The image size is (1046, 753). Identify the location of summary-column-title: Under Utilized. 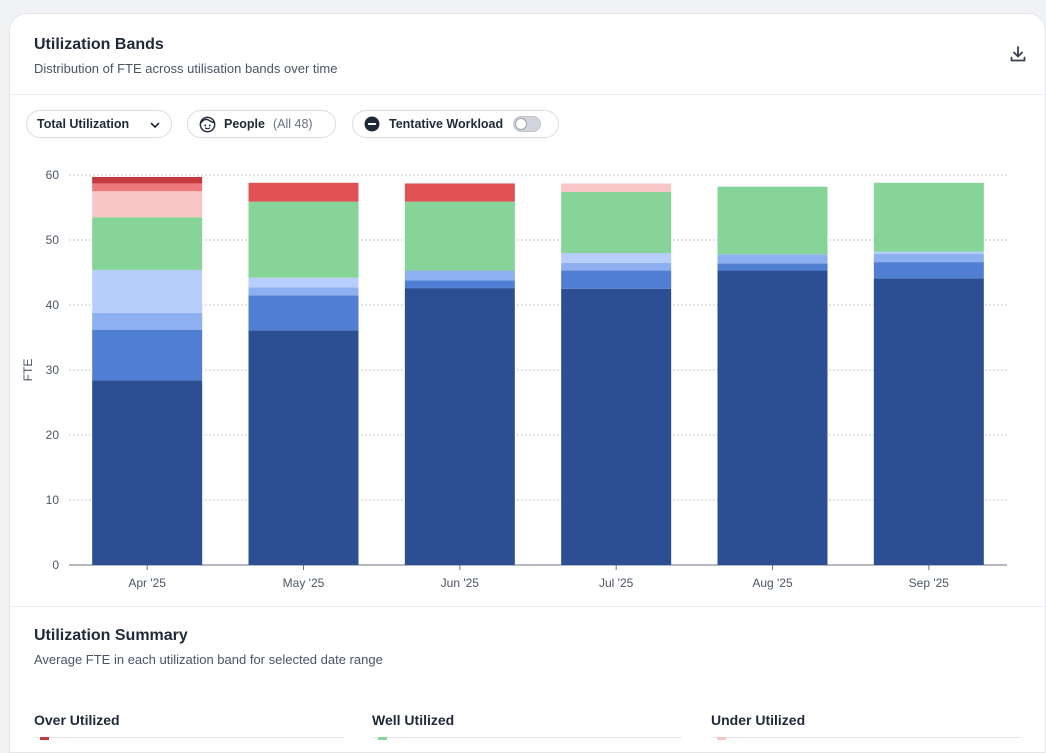
(758, 720).